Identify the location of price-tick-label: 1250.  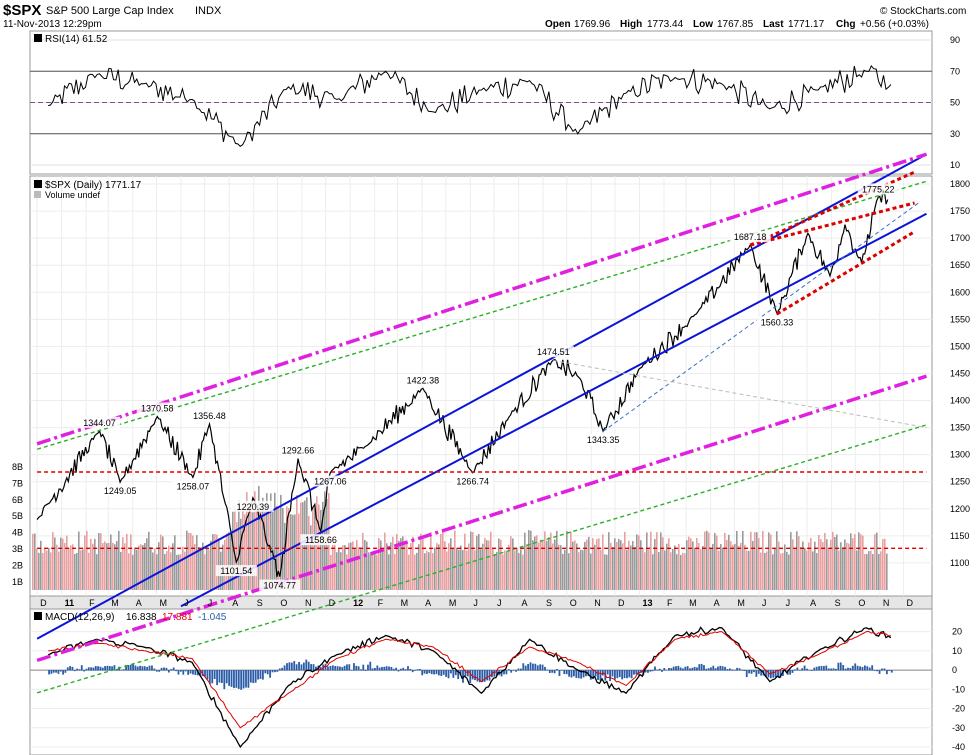
(960, 482).